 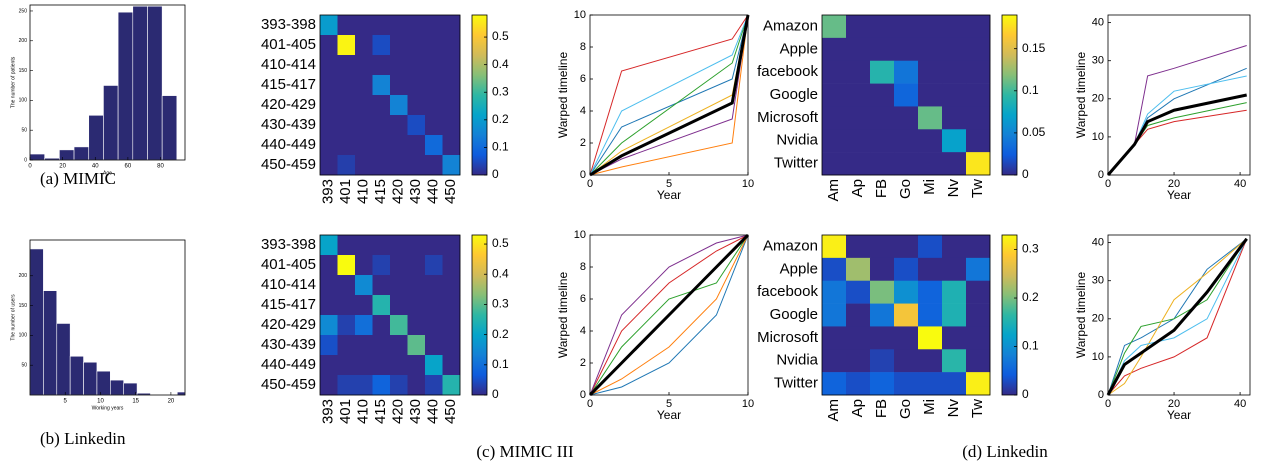 What do you see at coordinates (794, 94) in the screenshot?
I see `row-label: Google` at bounding box center [794, 94].